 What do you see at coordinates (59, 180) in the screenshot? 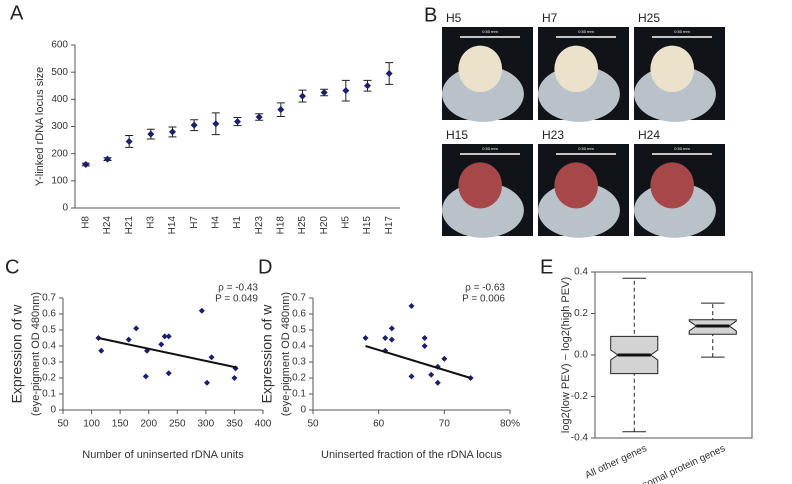
I see `y-tick-label: 100` at bounding box center [59, 180].